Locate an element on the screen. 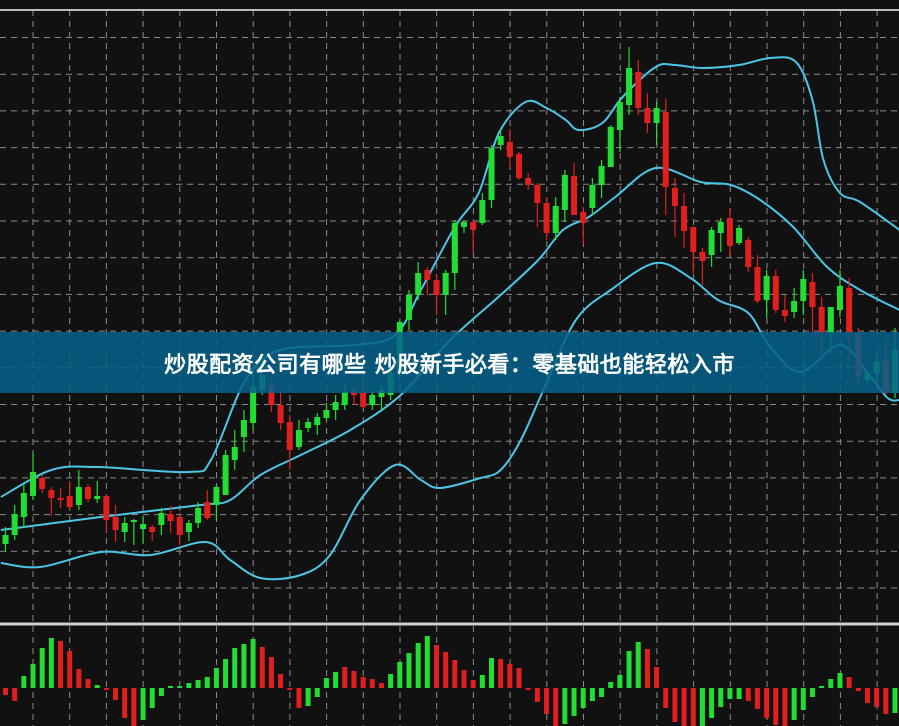 This screenshot has height=726, width=899. oscillator-histogram is located at coordinates (450, 681).